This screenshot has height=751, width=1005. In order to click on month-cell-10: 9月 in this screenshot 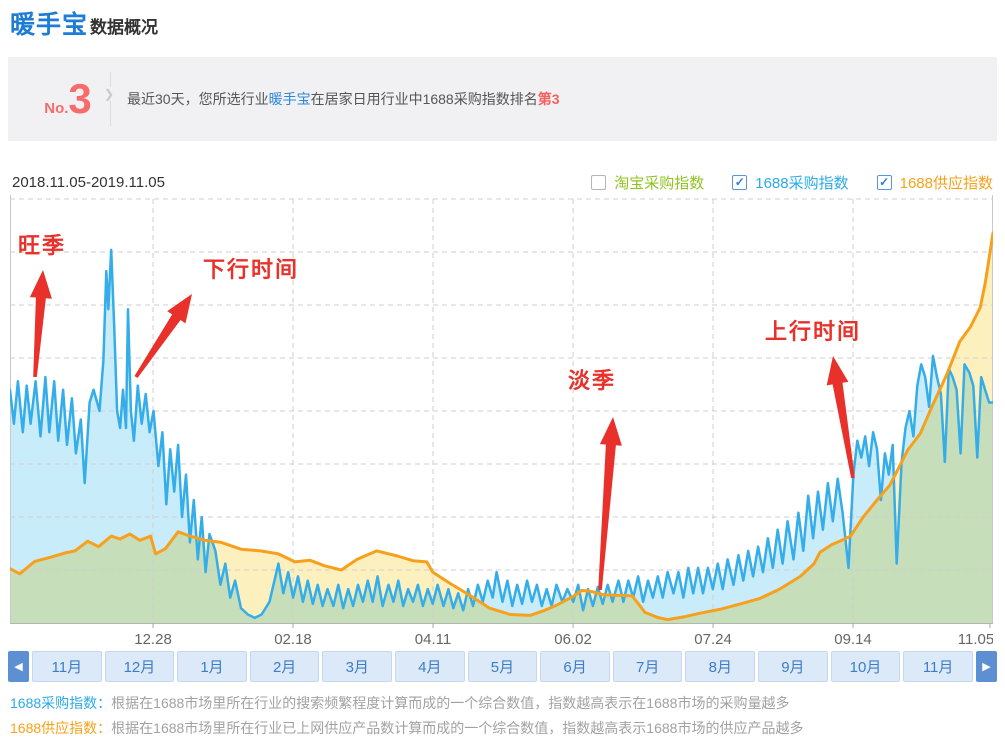, I will do `click(793, 666)`.